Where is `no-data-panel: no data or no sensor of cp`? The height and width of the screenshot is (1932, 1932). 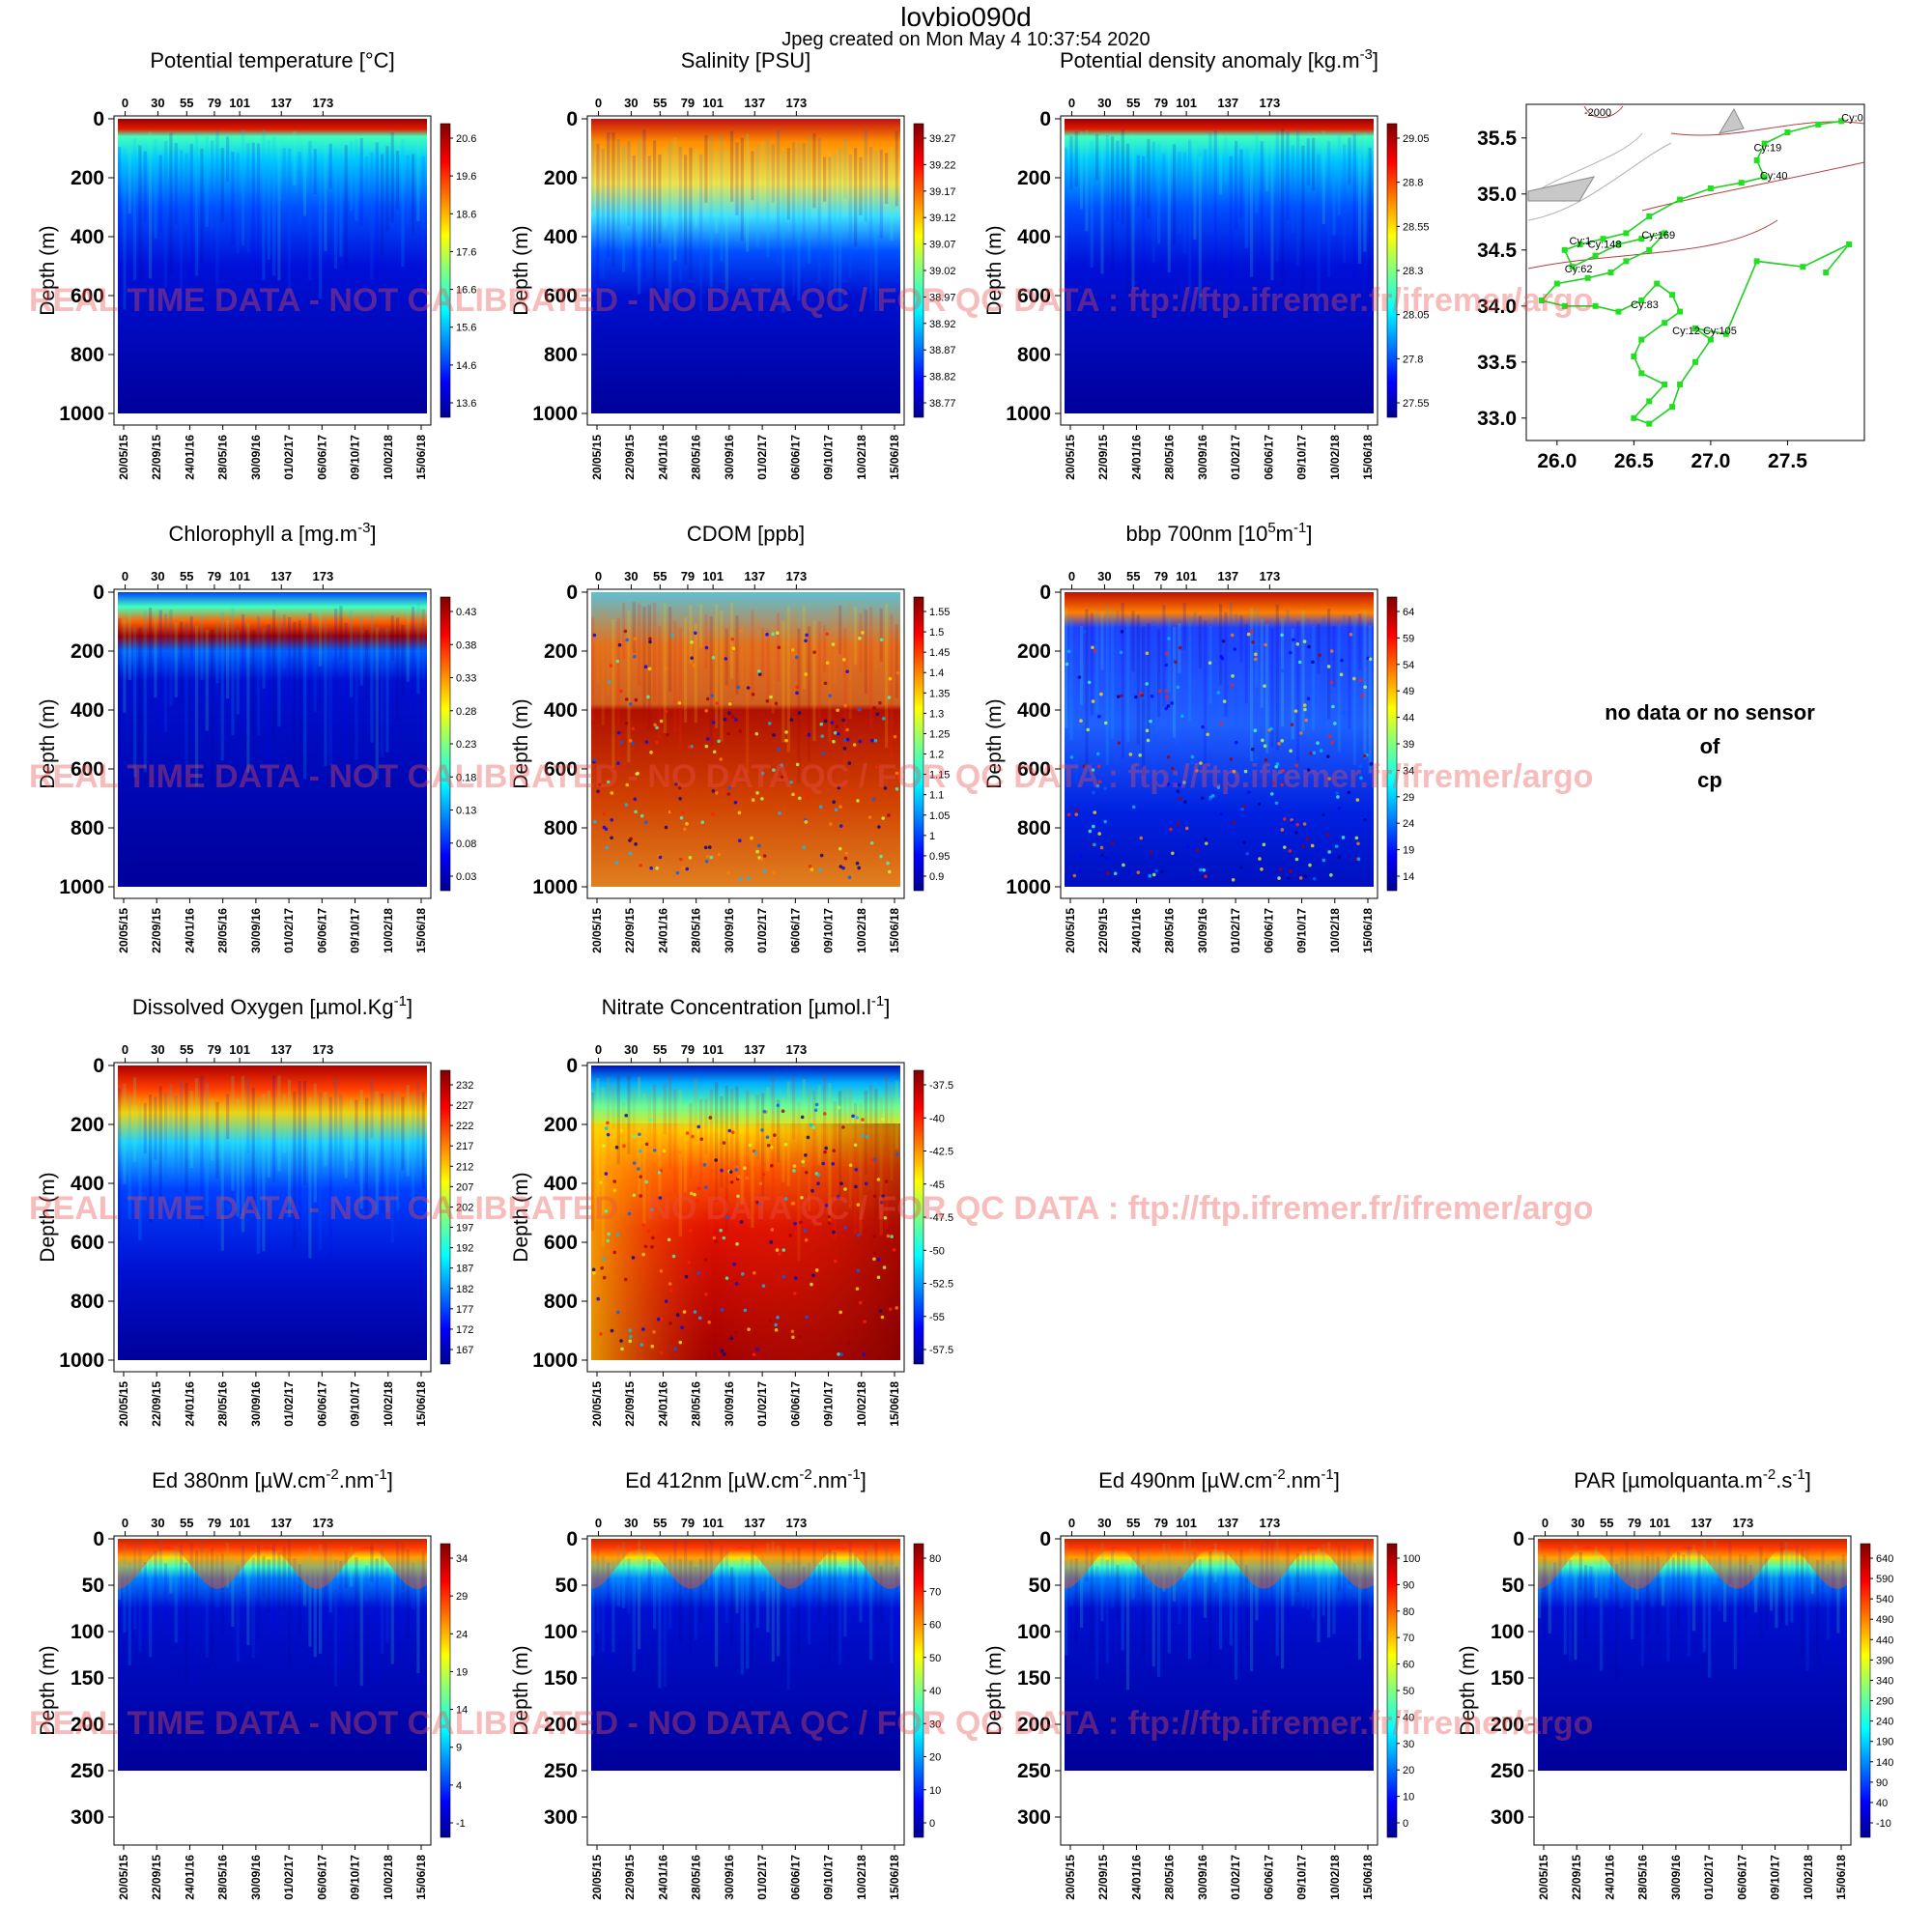
no-data-panel: no data or no sensor of cp is located at coordinates (1710, 746).